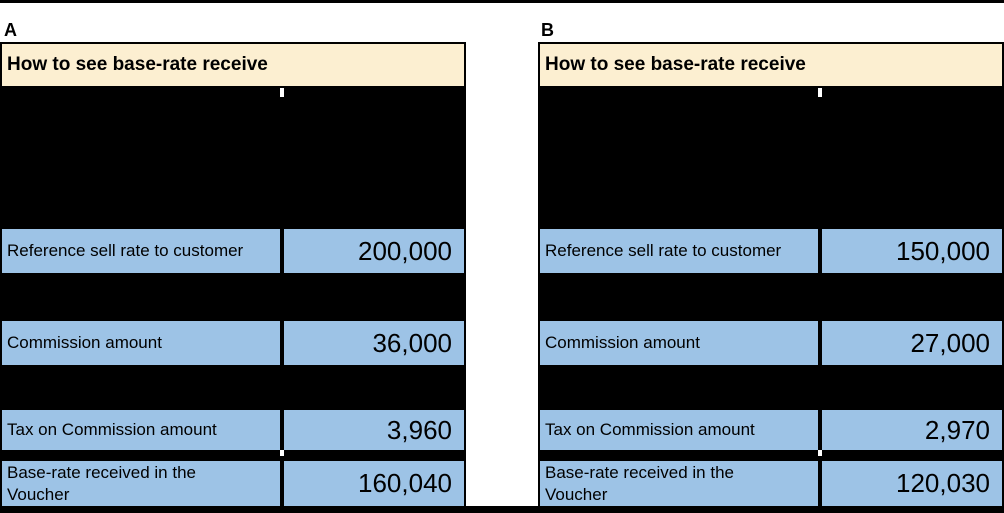 This screenshot has width=1004, height=513. Describe the element at coordinates (502, 1) in the screenshot. I see `top-border-line` at that location.